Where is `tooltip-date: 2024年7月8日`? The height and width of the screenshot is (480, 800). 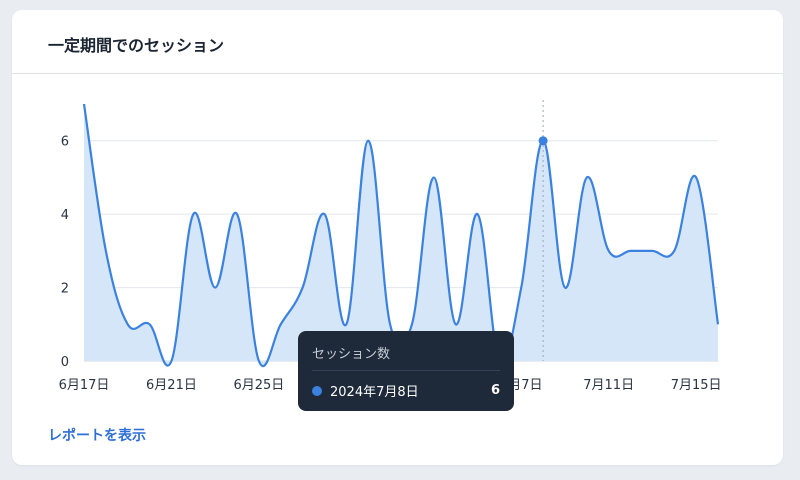 tooltip-date: 2024年7月8日 is located at coordinates (374, 392).